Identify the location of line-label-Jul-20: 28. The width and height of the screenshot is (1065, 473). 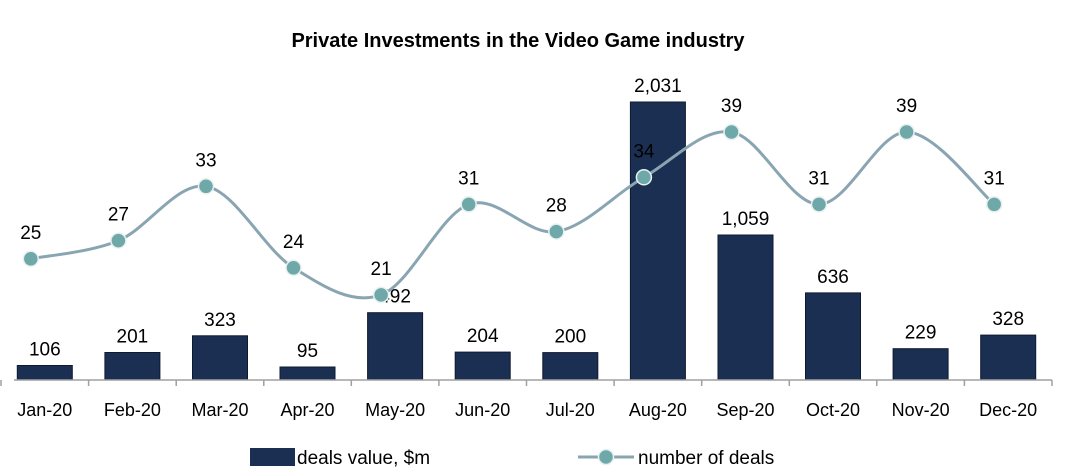
(556, 206).